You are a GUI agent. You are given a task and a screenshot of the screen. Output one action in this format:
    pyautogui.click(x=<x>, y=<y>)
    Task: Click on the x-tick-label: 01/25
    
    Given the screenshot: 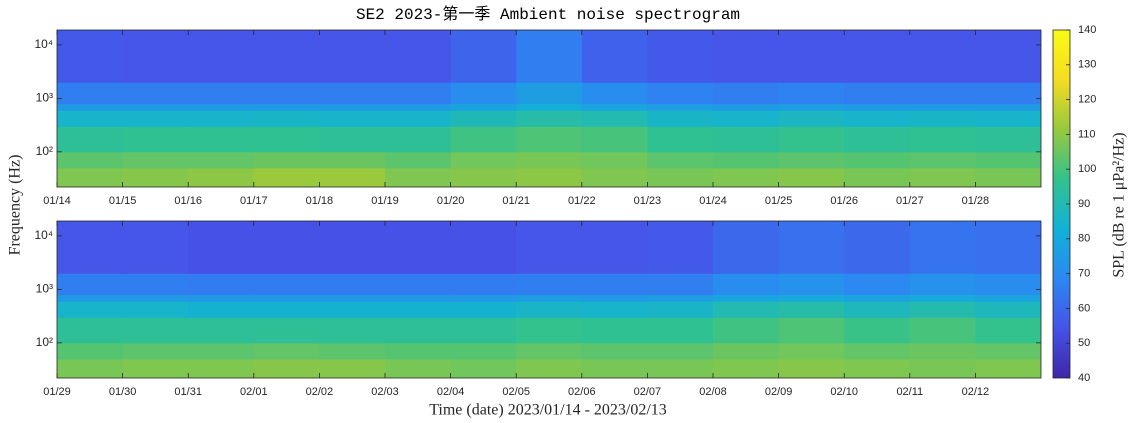 What is the action you would take?
    pyautogui.click(x=779, y=201)
    